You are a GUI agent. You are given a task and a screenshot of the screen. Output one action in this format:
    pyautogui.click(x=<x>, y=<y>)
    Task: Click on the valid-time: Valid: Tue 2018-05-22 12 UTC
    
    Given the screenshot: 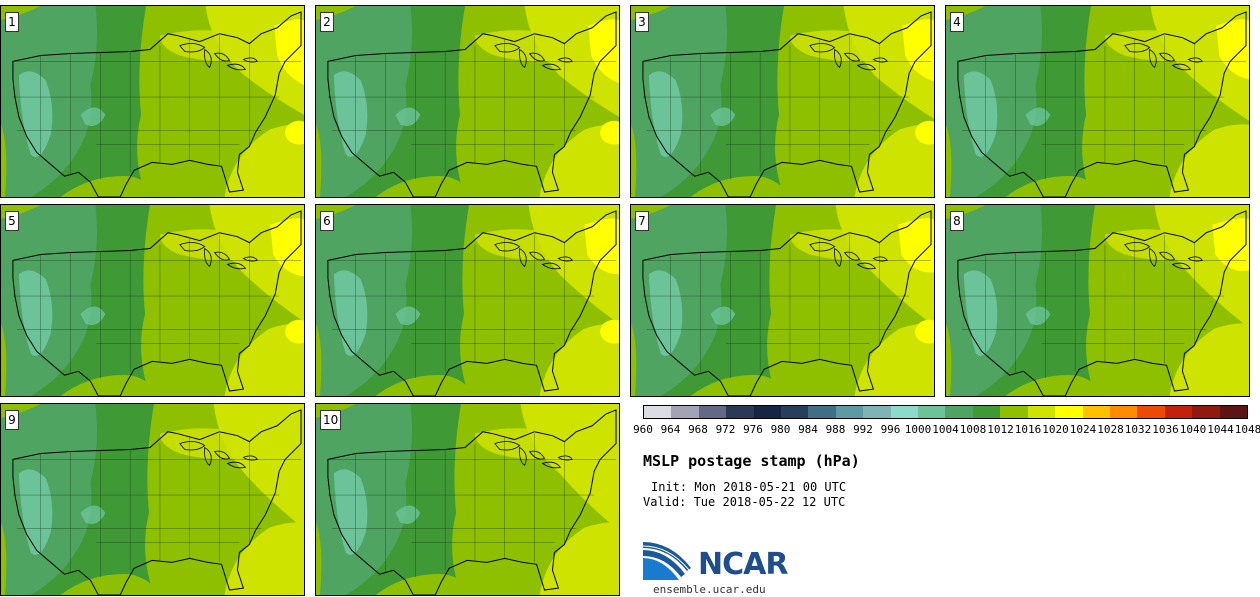 What is the action you would take?
    pyautogui.click(x=744, y=502)
    